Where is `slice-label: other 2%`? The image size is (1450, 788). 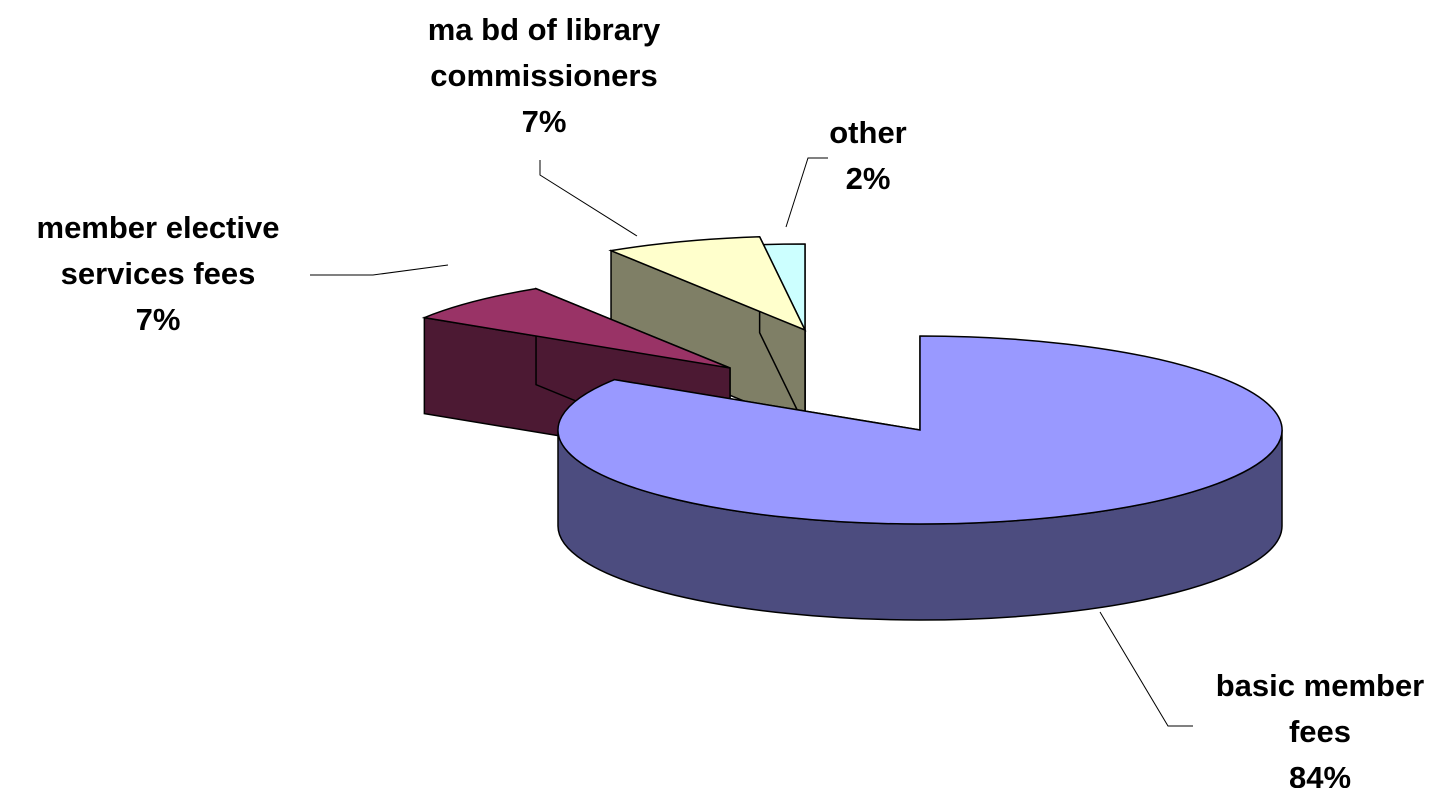
slice-label: other 2% is located at coordinates (868, 155).